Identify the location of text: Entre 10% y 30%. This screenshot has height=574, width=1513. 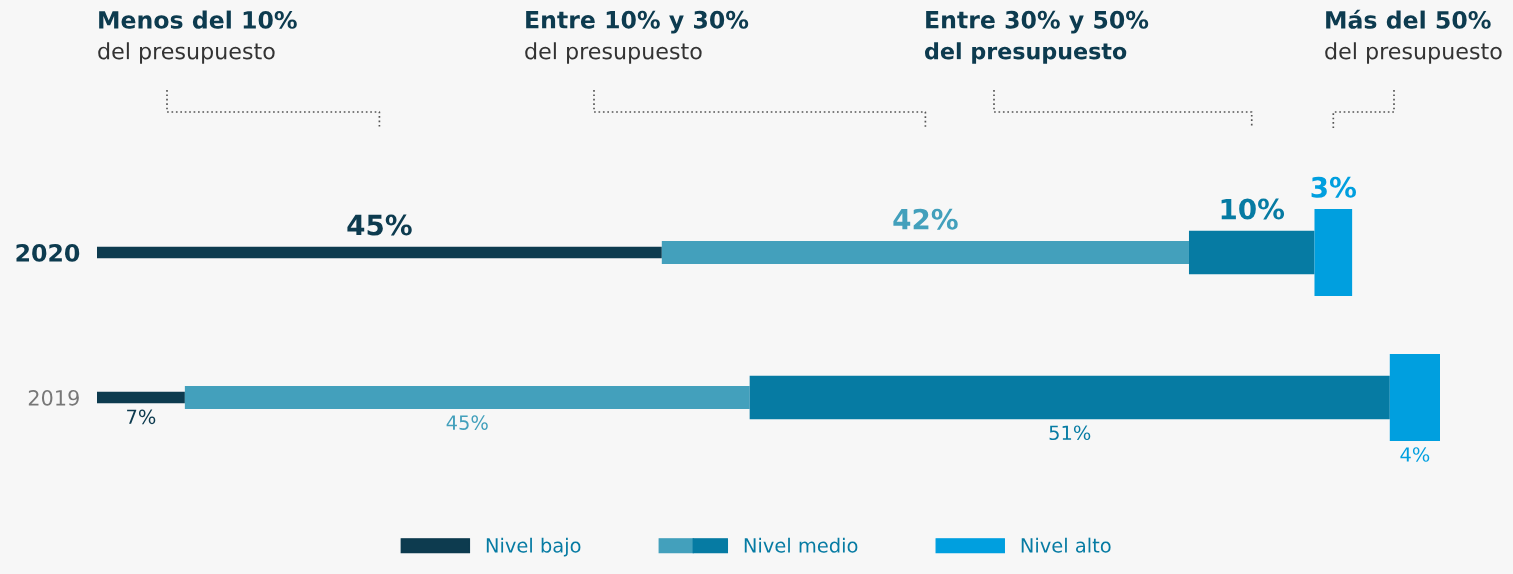
(637, 22).